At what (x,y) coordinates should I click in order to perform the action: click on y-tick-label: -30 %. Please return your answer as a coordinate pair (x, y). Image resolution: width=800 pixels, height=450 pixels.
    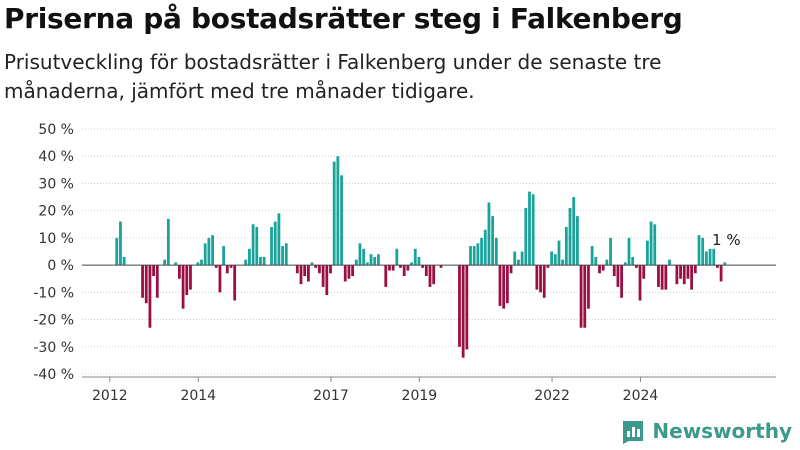
    Looking at the image, I should click on (53, 348).